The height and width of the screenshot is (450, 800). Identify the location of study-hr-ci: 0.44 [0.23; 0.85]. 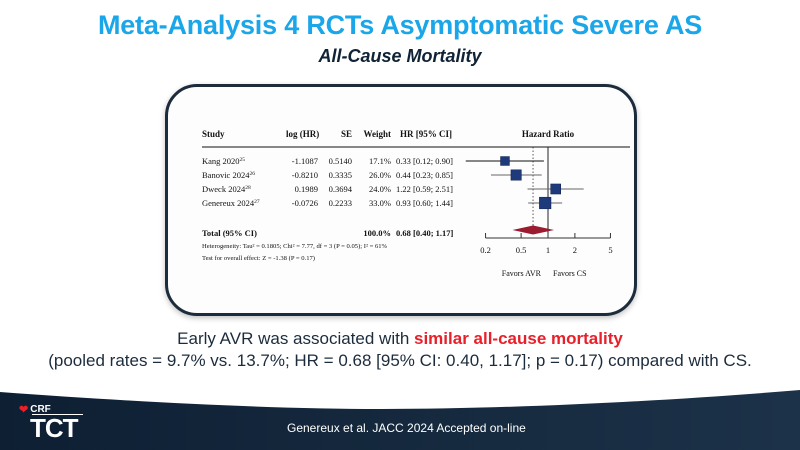
(424, 175).